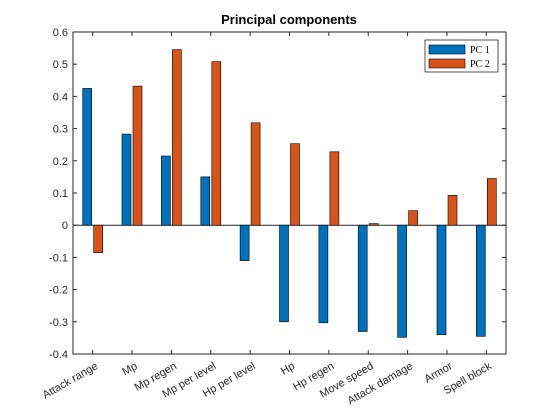 The image size is (560, 420). I want to click on y-tick-label: -0.1, so click(58, 258).